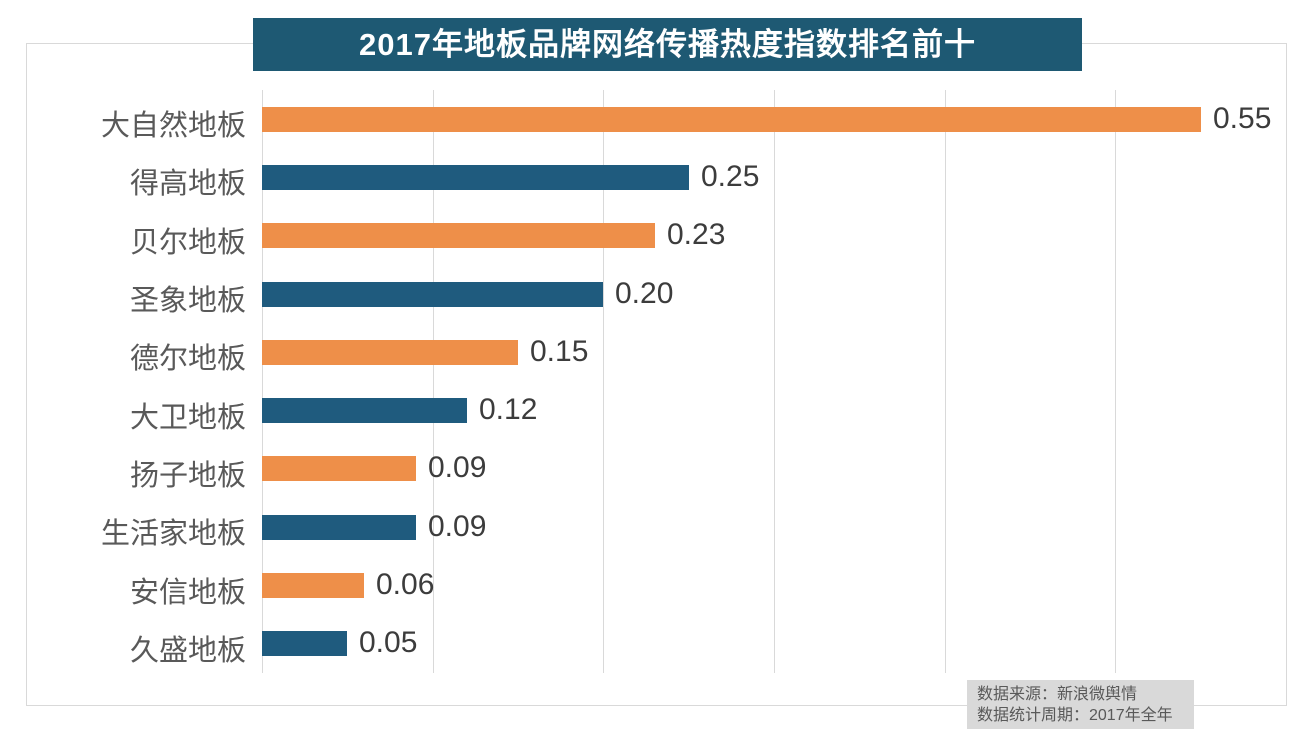 This screenshot has height=739, width=1314. Describe the element at coordinates (187, 592) in the screenshot. I see `category-label: 安信地板` at that location.